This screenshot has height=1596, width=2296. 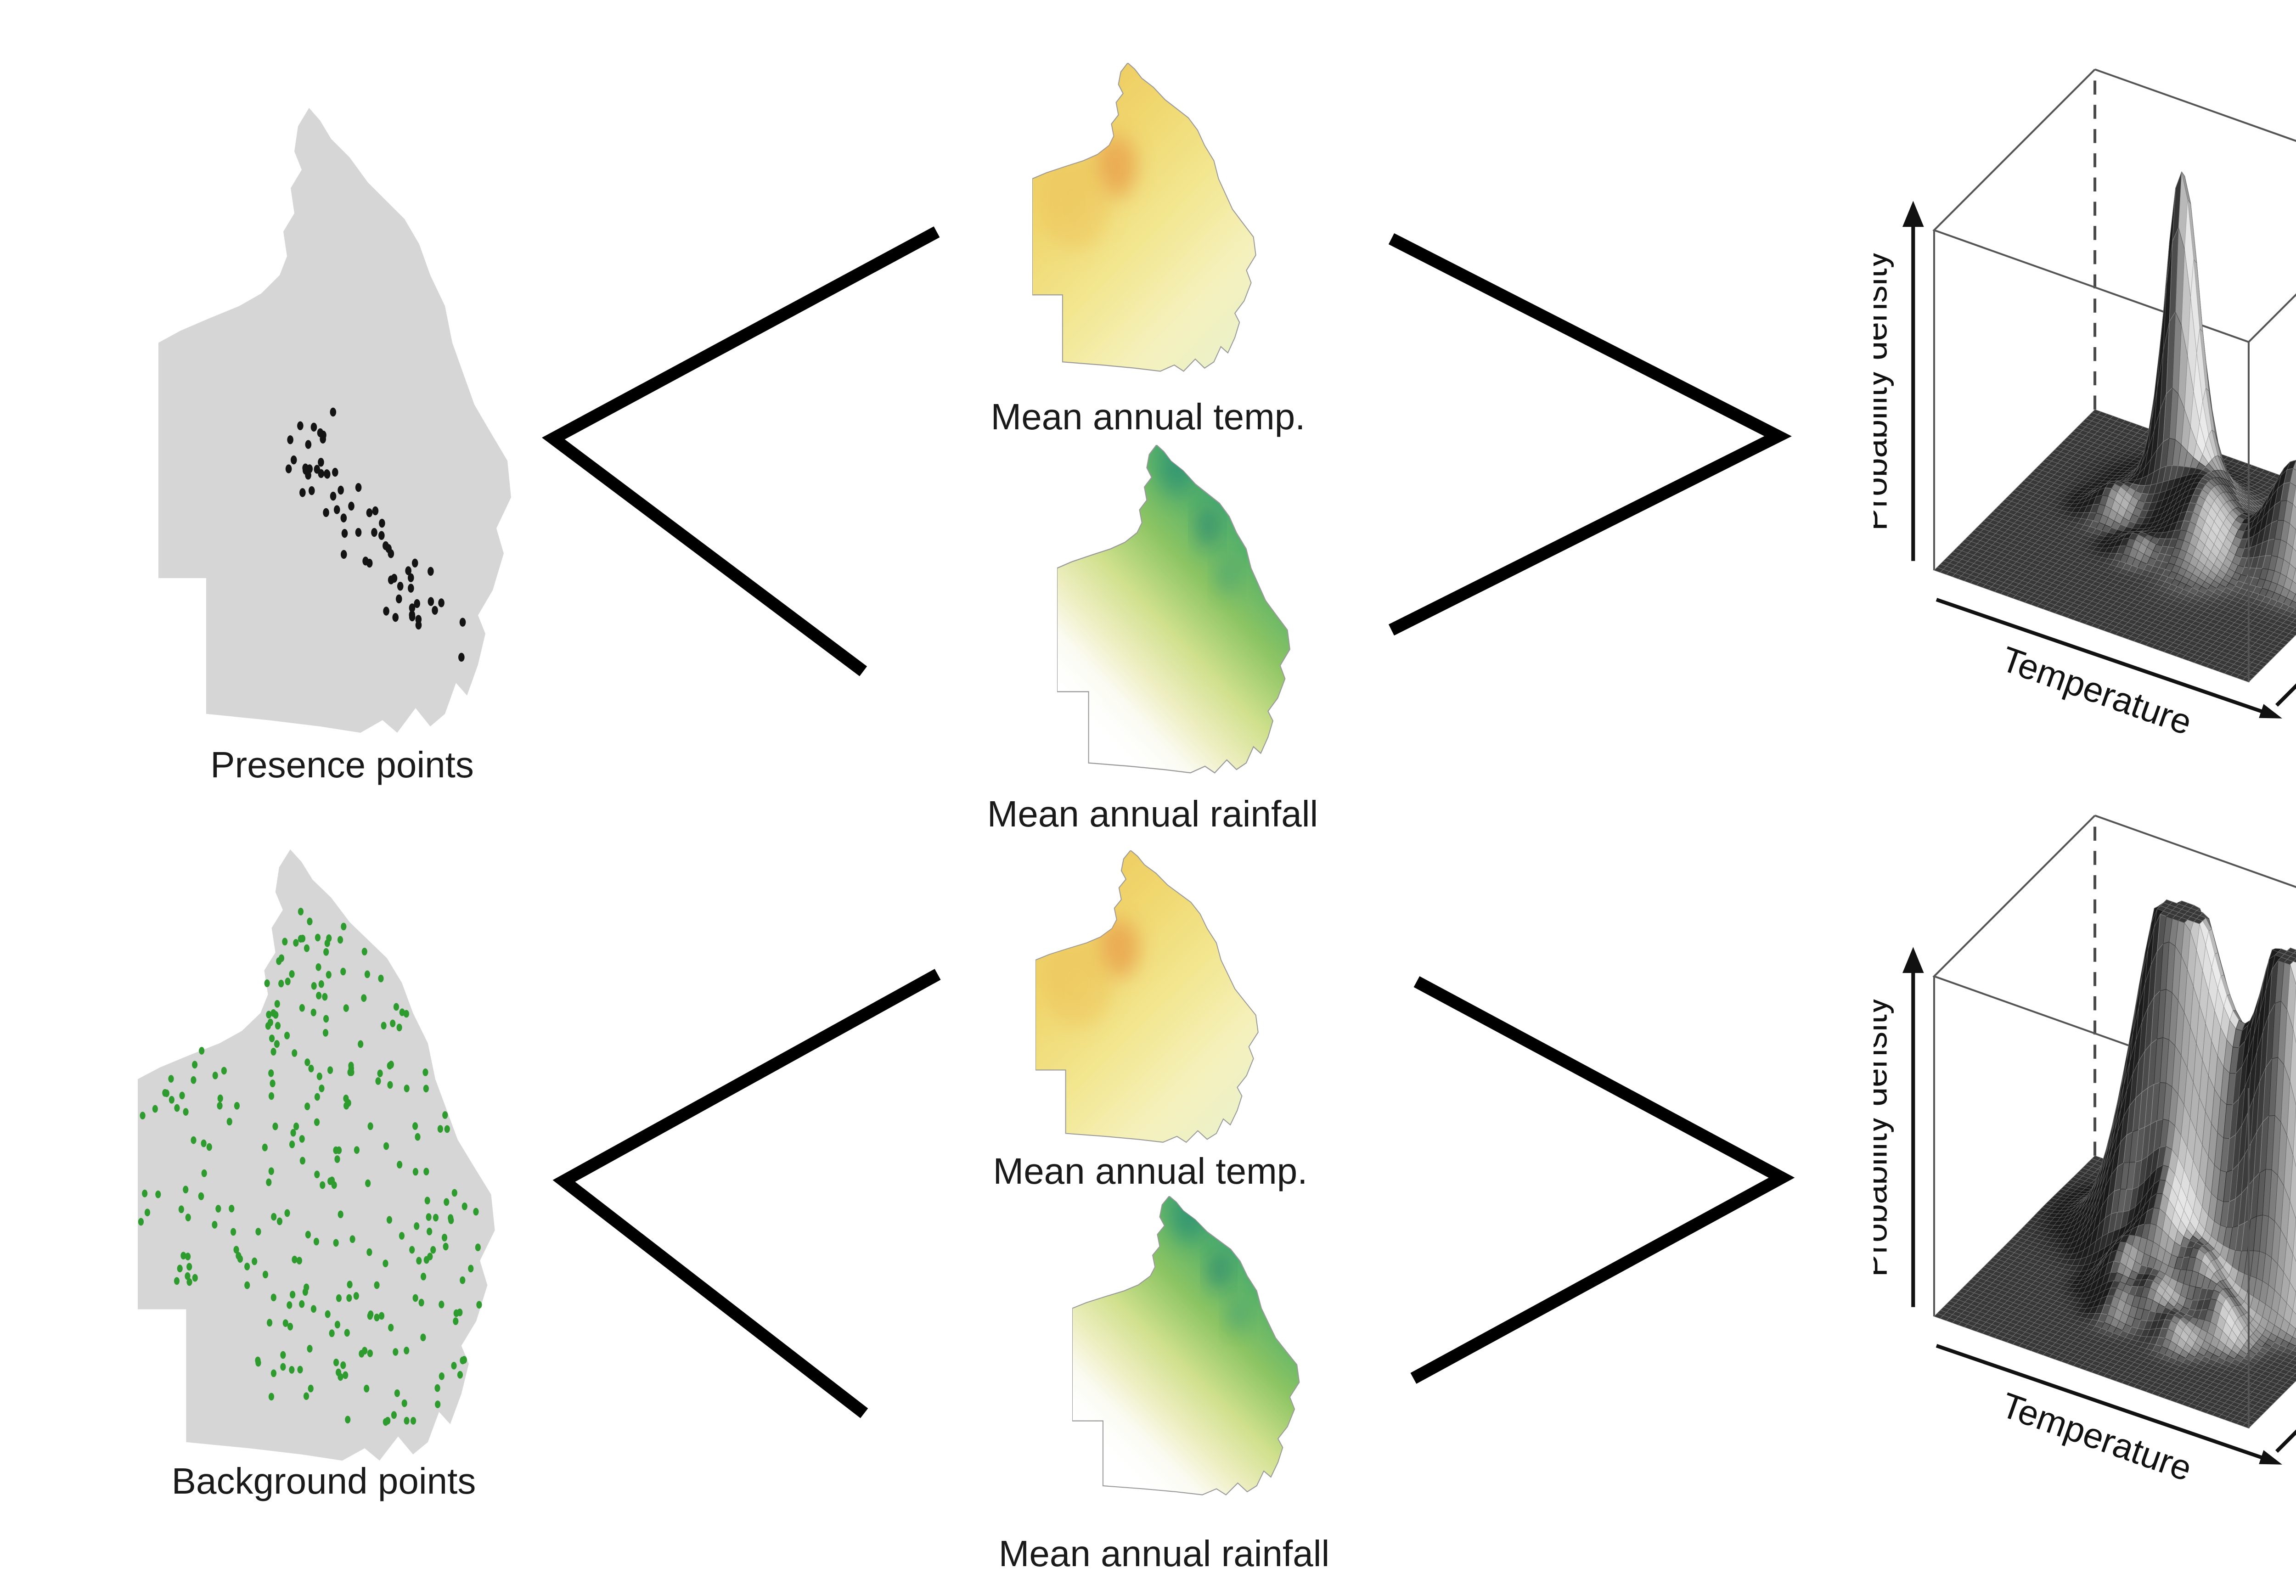 What do you see at coordinates (1147, 996) in the screenshot?
I see `mean-annual-temp-map-bottom` at bounding box center [1147, 996].